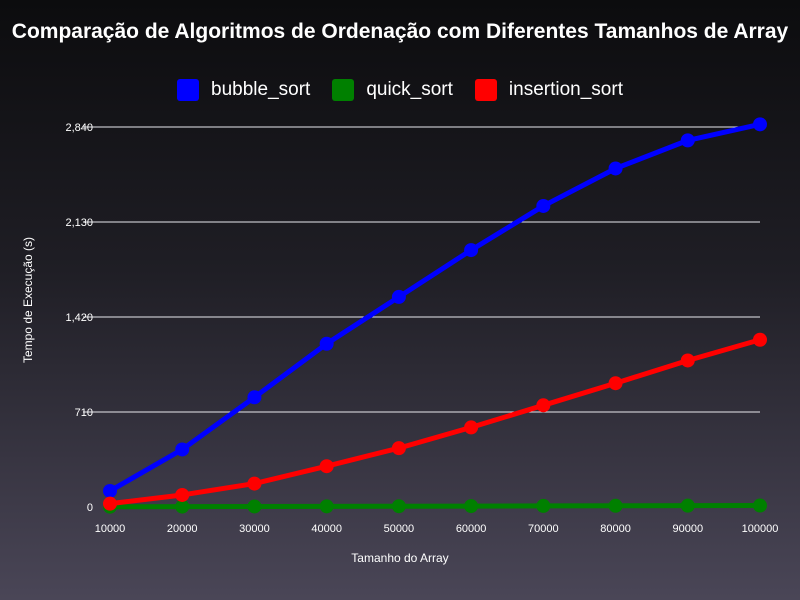 This screenshot has width=800, height=600. What do you see at coordinates (565, 89) in the screenshot?
I see `legend-label-insertion-sort: insertion_sort` at bounding box center [565, 89].